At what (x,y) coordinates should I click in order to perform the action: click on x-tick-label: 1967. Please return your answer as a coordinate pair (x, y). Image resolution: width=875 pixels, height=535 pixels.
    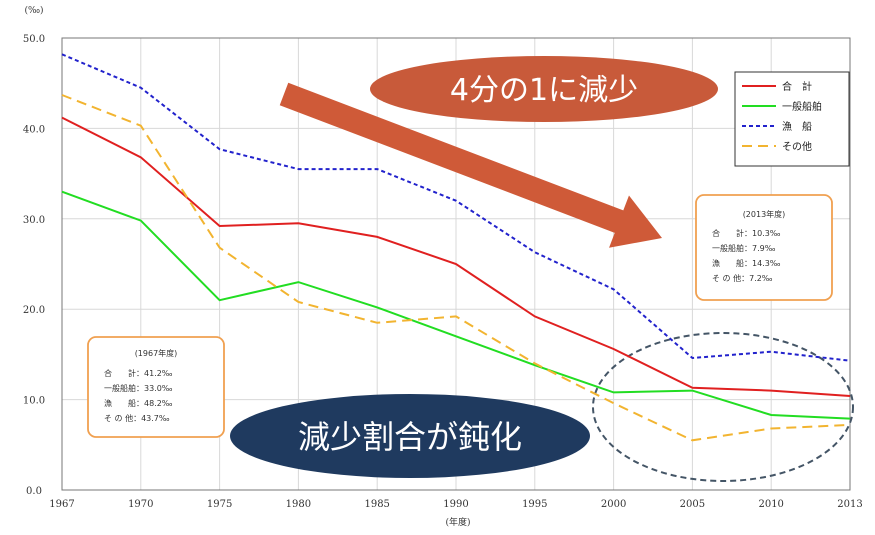
    Looking at the image, I should click on (61, 504).